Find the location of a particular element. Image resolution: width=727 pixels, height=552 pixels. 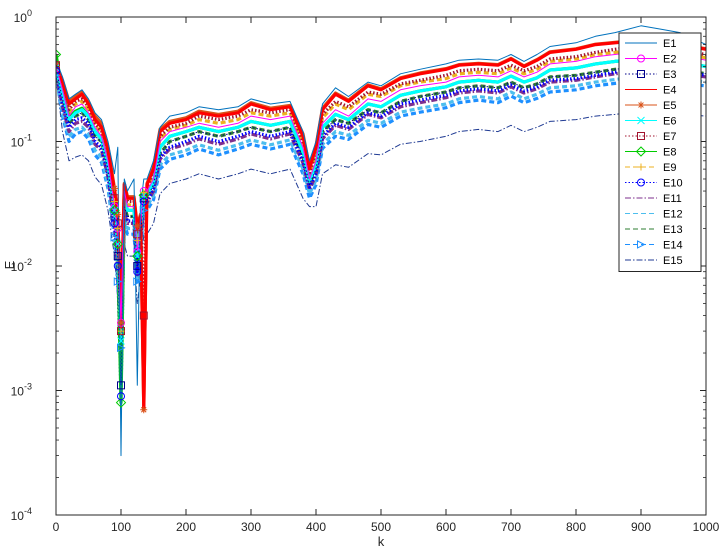

legend-marker-e3 is located at coordinates (641, 74).